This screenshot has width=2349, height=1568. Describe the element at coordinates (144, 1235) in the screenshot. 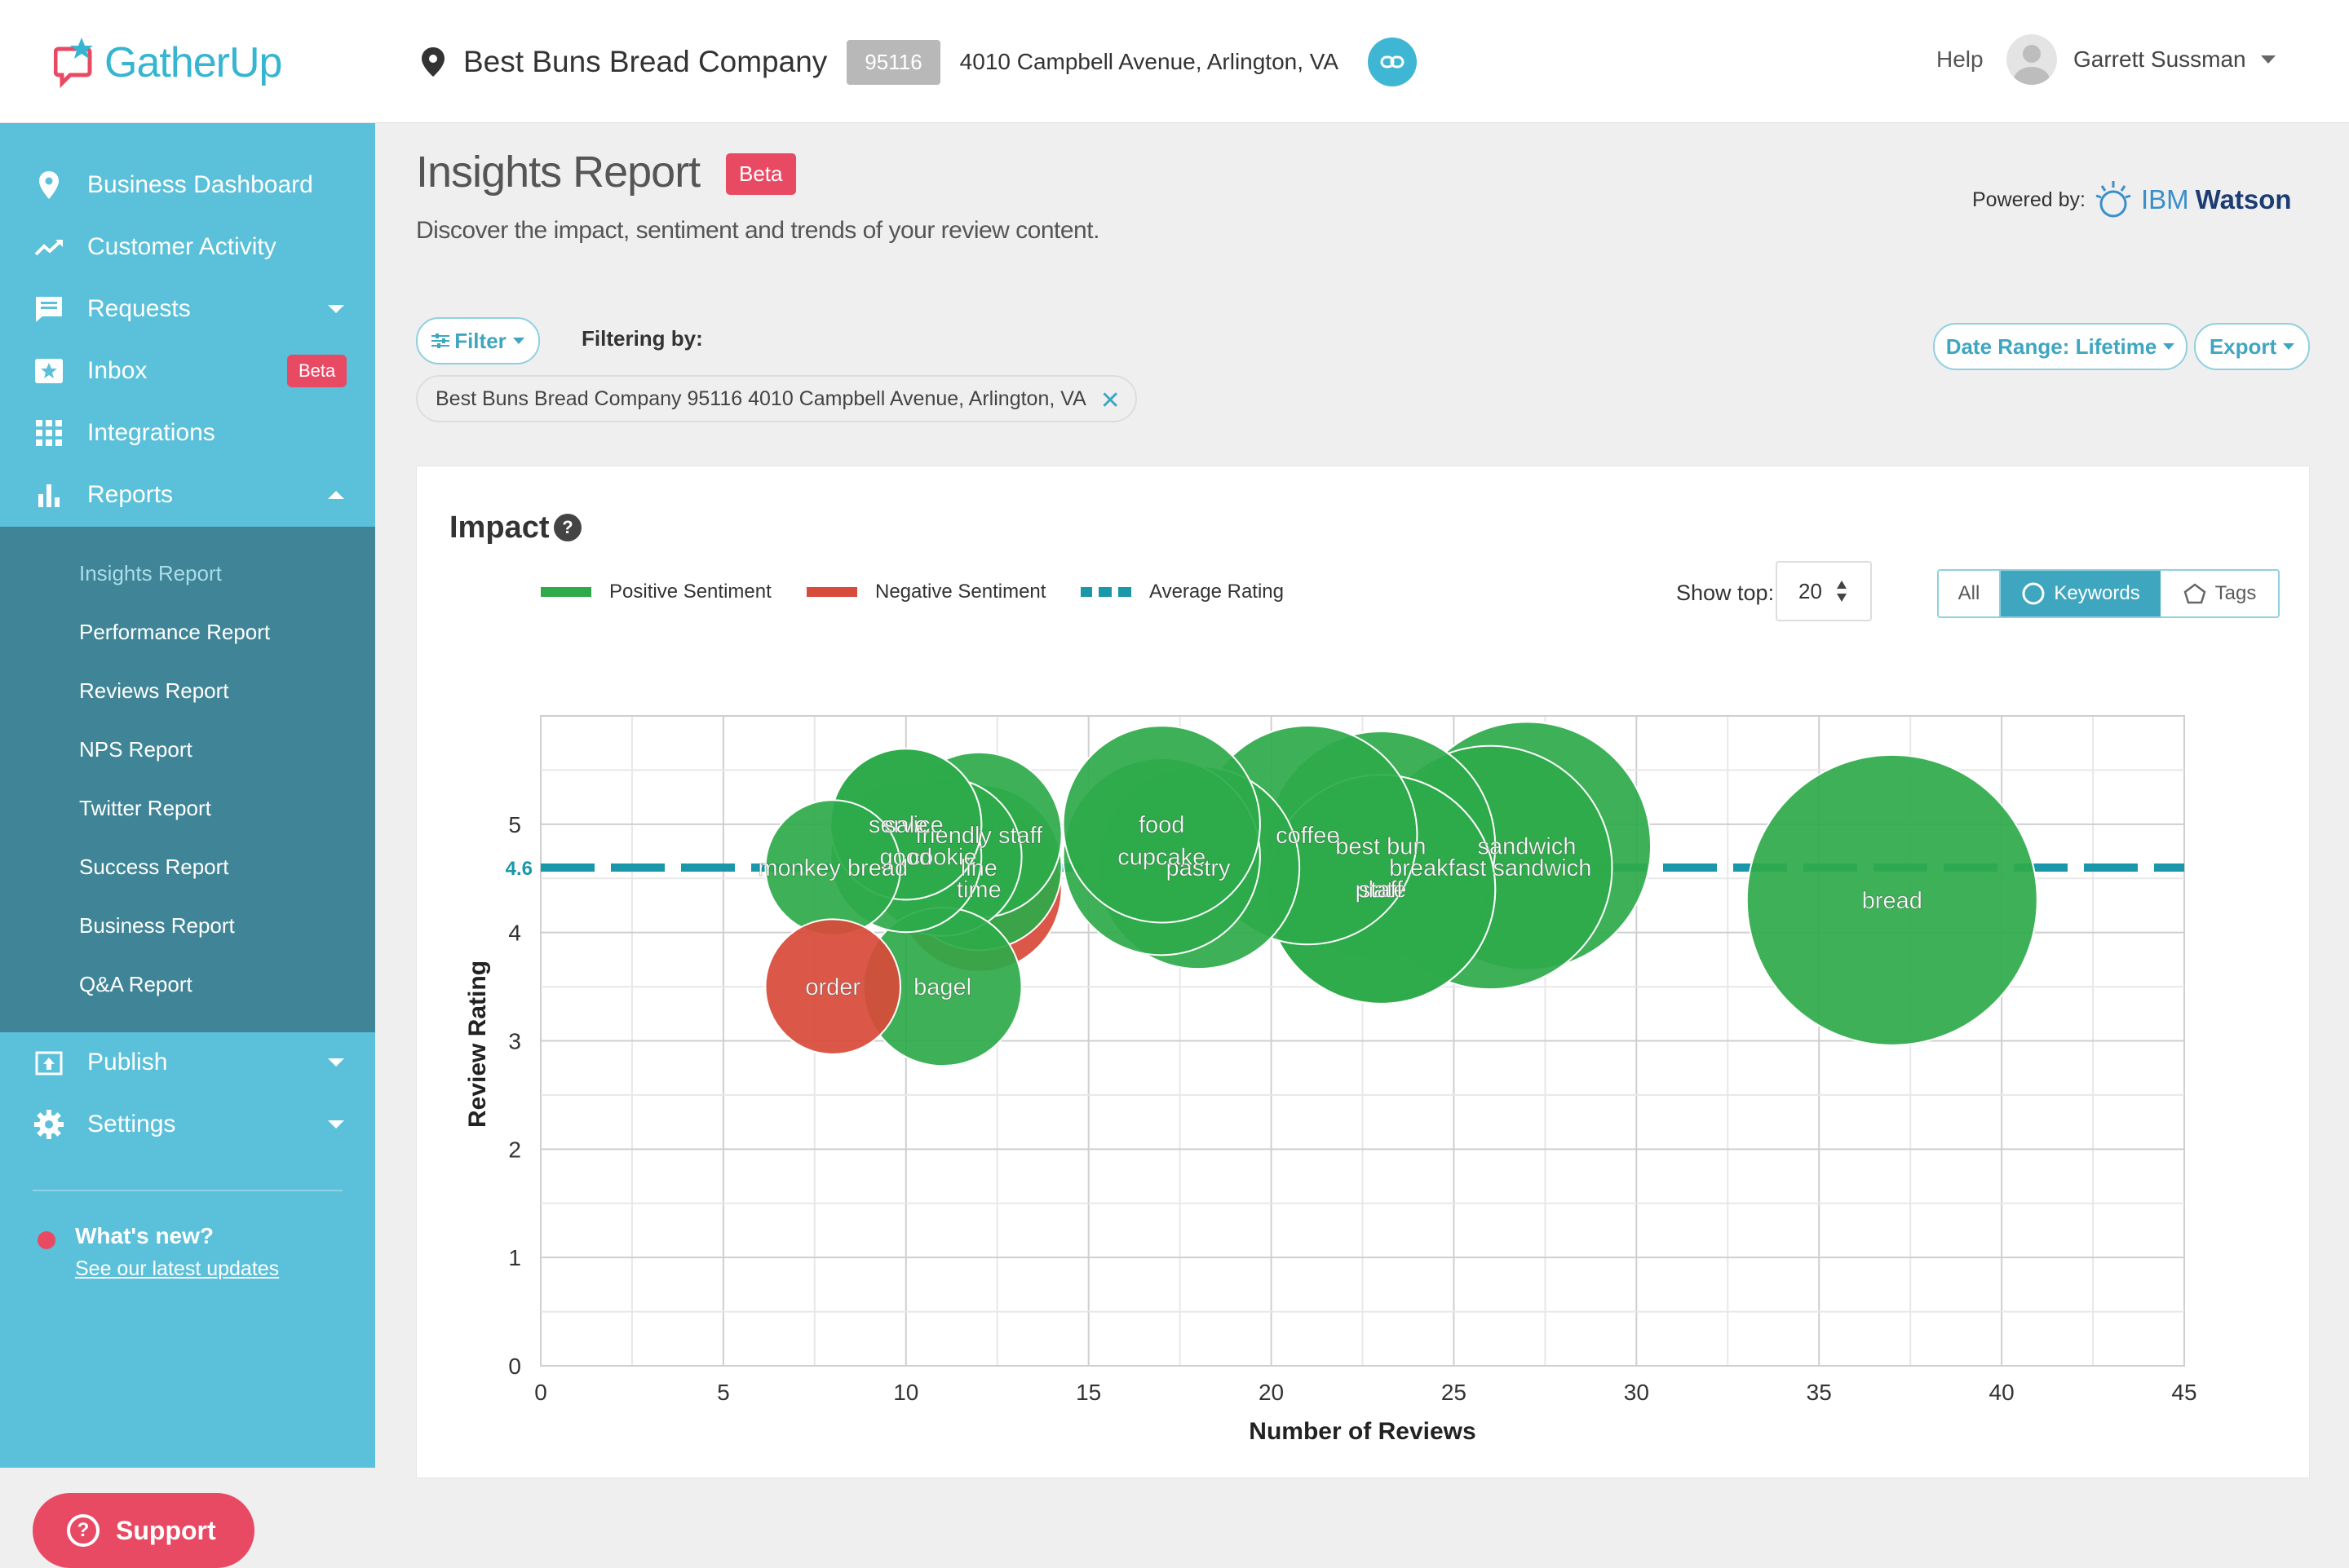

I see `whats-new-title: What's new?` at that location.